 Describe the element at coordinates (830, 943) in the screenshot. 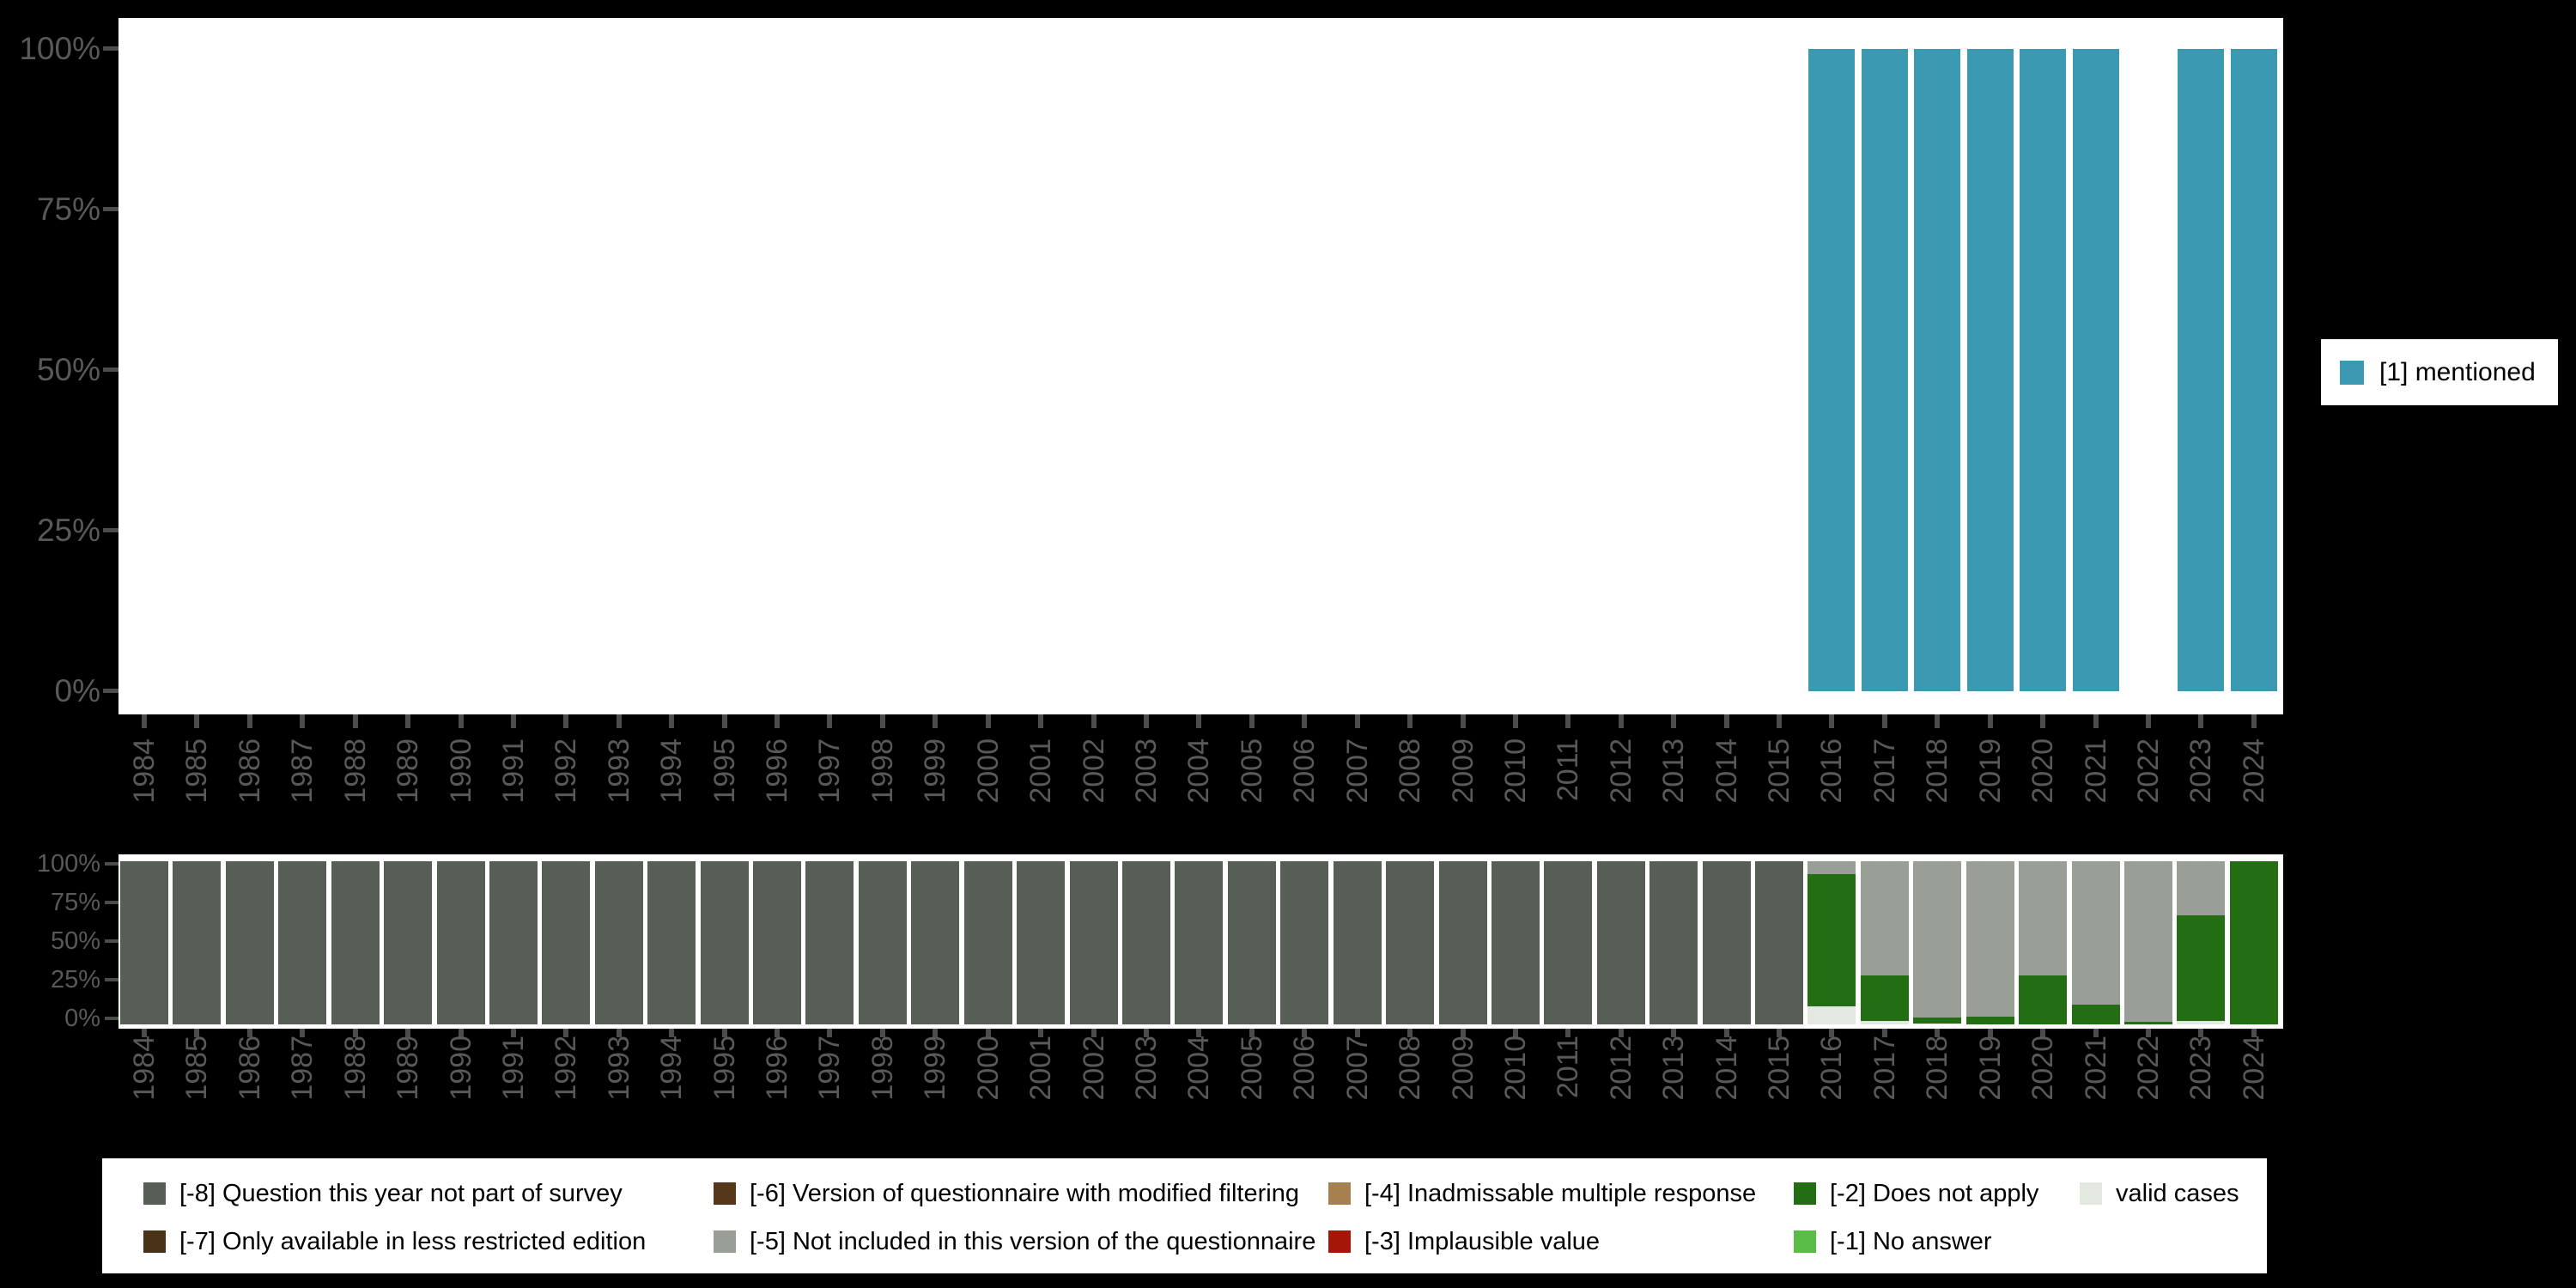

I see `bar-segment-1997` at that location.